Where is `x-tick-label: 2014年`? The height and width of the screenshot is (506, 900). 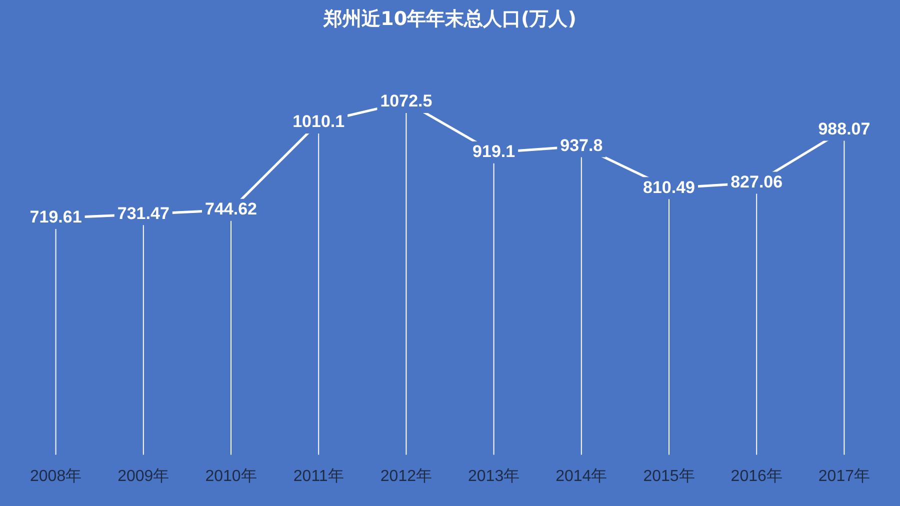
x-tick-label: 2014年 is located at coordinates (582, 476).